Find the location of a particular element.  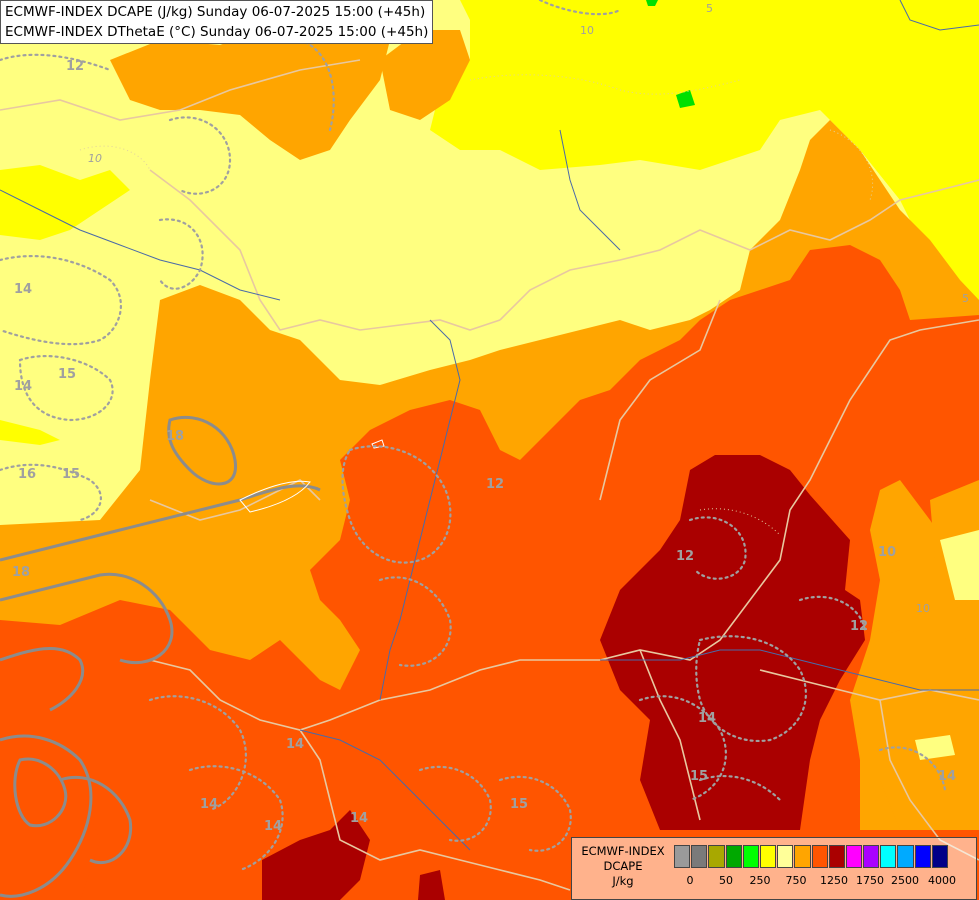

legend-ticks: 0 50 250 750 1250 1750 2500 4000 is located at coordinates (824, 882).